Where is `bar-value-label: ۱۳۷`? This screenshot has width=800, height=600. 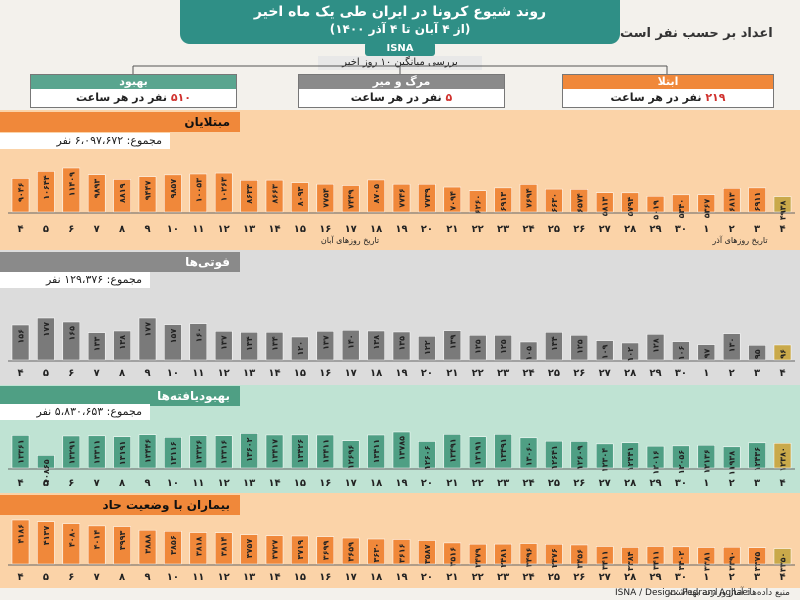 bar-value-label: ۱۳۷ is located at coordinates (325, 342).